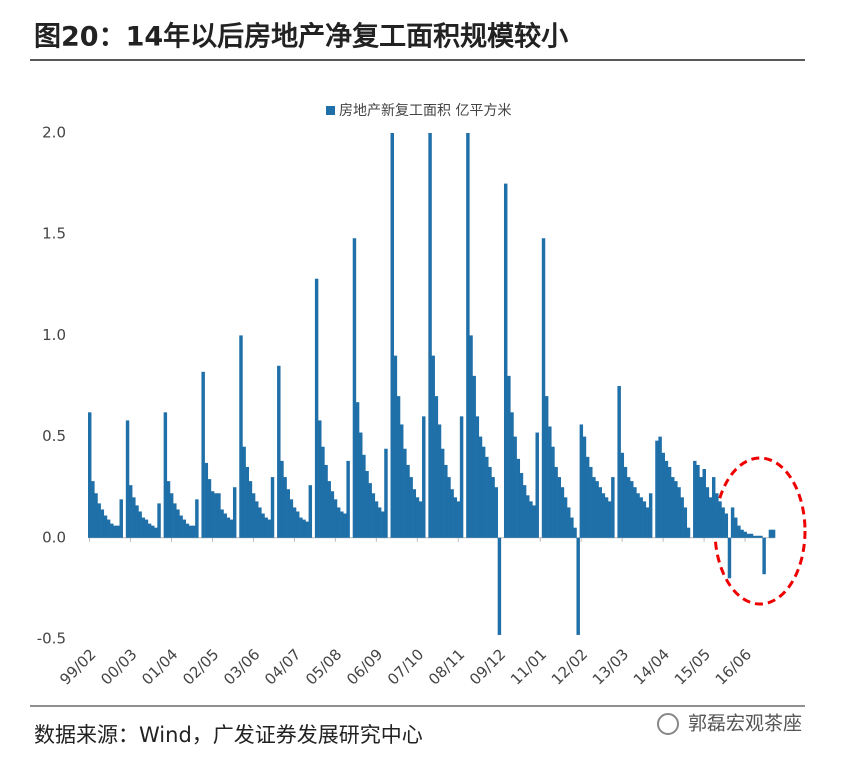 This screenshot has height=759, width=849. Describe the element at coordinates (159, 666) in the screenshot. I see `x-tick-label: 01/04` at that location.